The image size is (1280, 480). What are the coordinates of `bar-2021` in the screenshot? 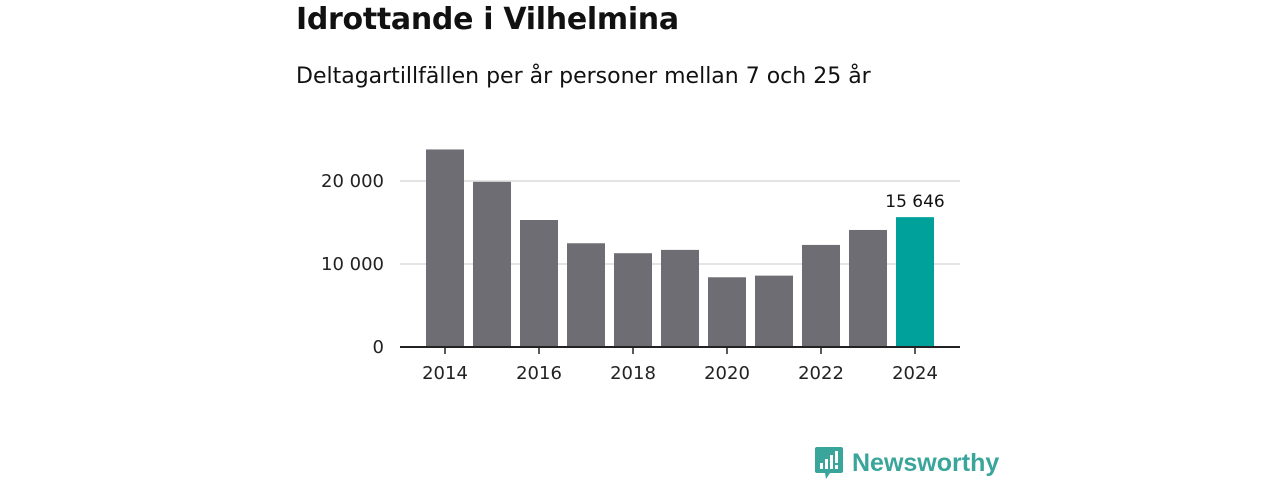 It's located at (774, 311).